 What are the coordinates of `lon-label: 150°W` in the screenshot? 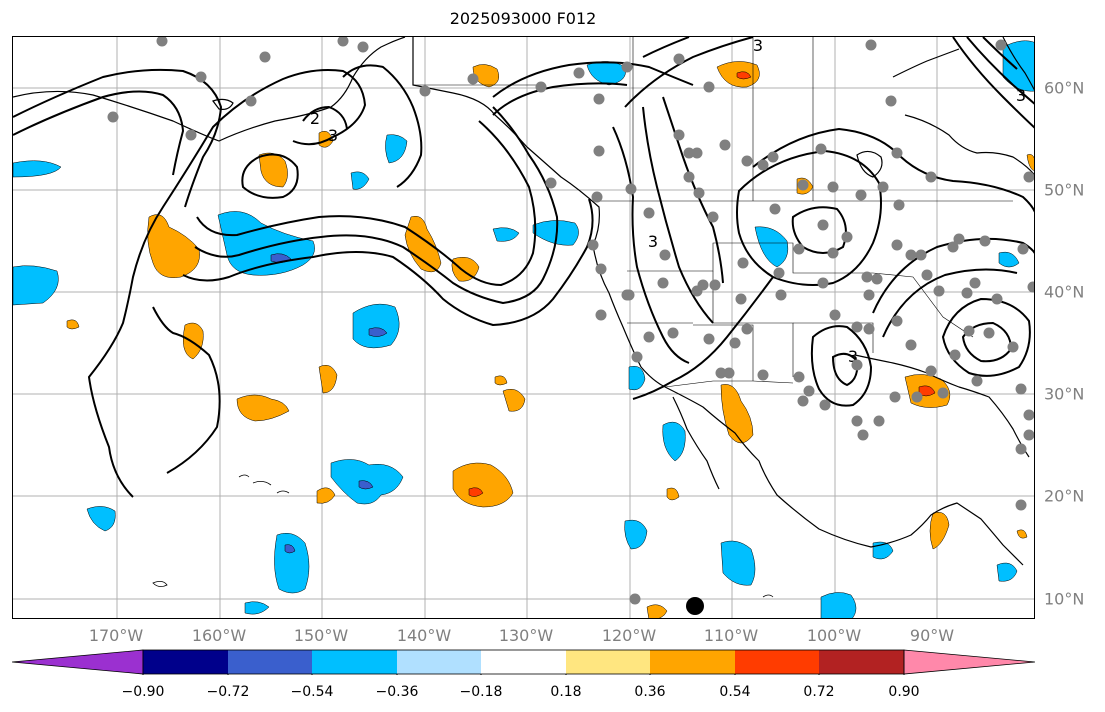 It's located at (321, 635).